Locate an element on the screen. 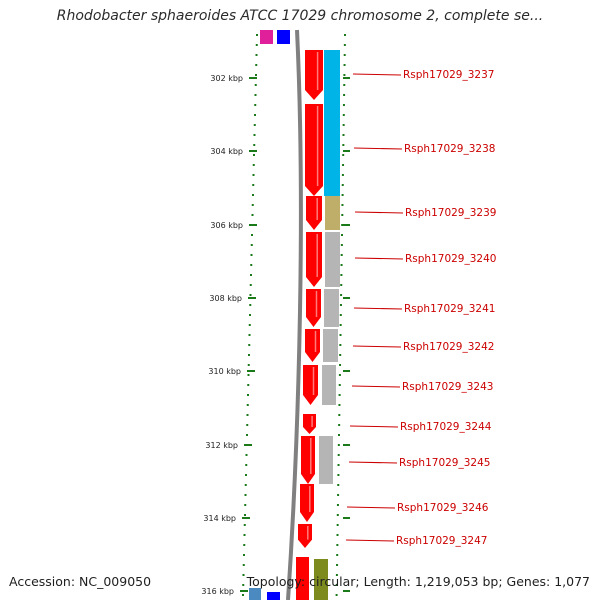  gene-label: Rsph17029_3246 is located at coordinates (443, 508).